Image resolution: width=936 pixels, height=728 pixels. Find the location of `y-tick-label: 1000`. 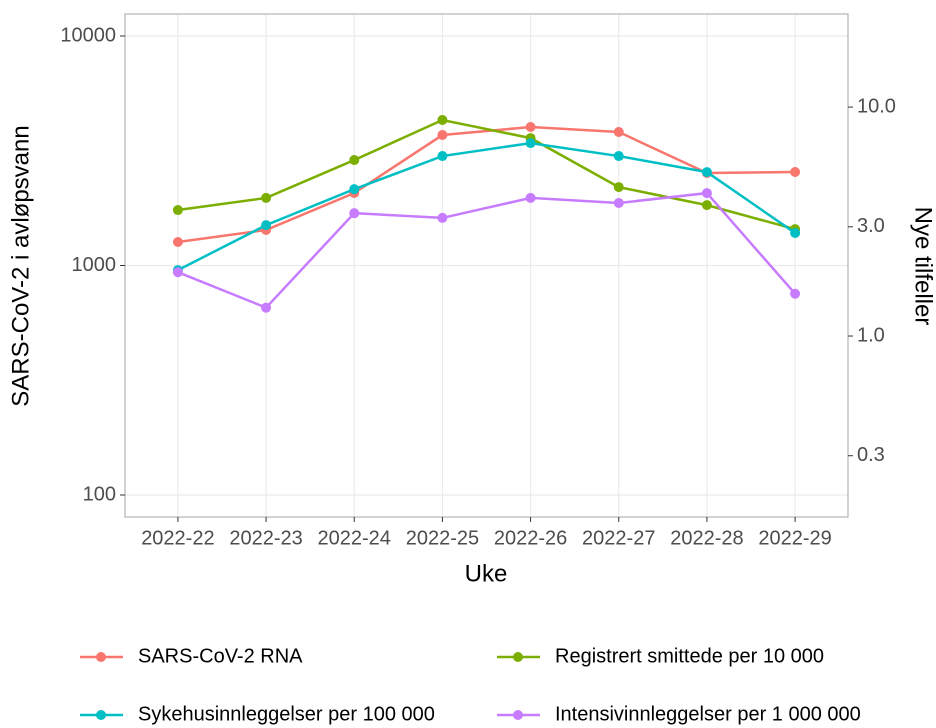

y-tick-label: 1000 is located at coordinates (94, 265).